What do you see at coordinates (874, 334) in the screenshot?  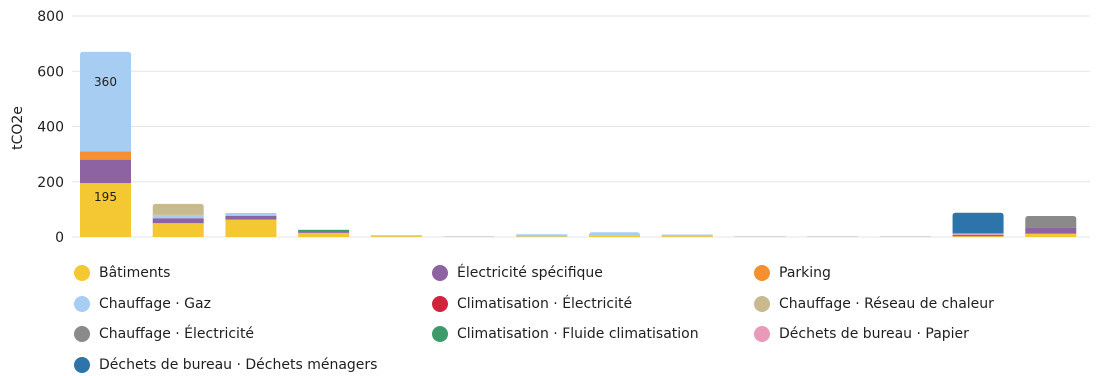 I see `legend-label: Déchets de bureau · Papier` at bounding box center [874, 334].